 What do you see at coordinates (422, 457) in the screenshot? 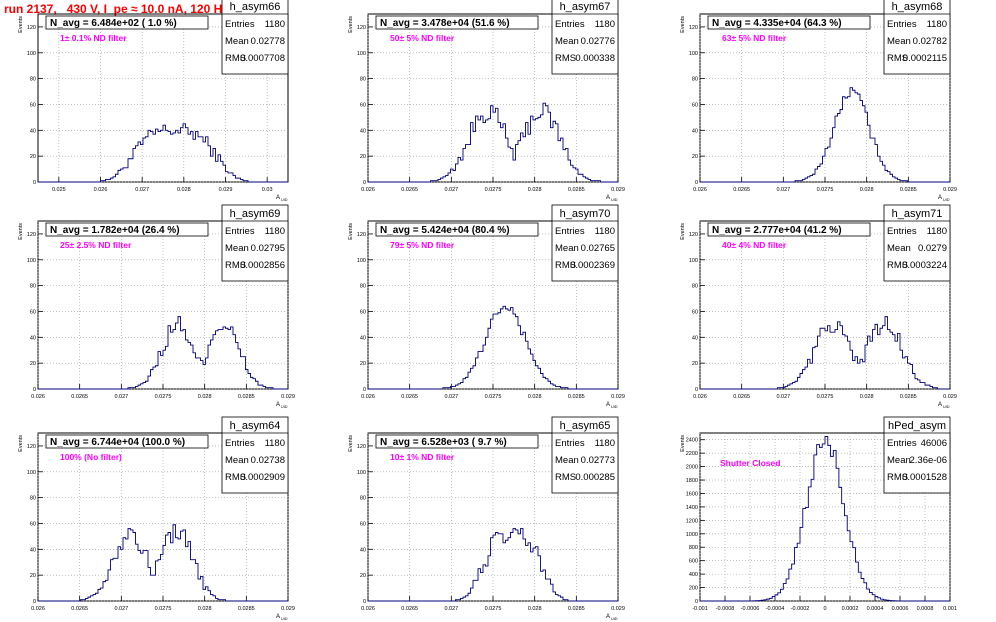
I see `filter-label: 10± 1% ND filter` at bounding box center [422, 457].